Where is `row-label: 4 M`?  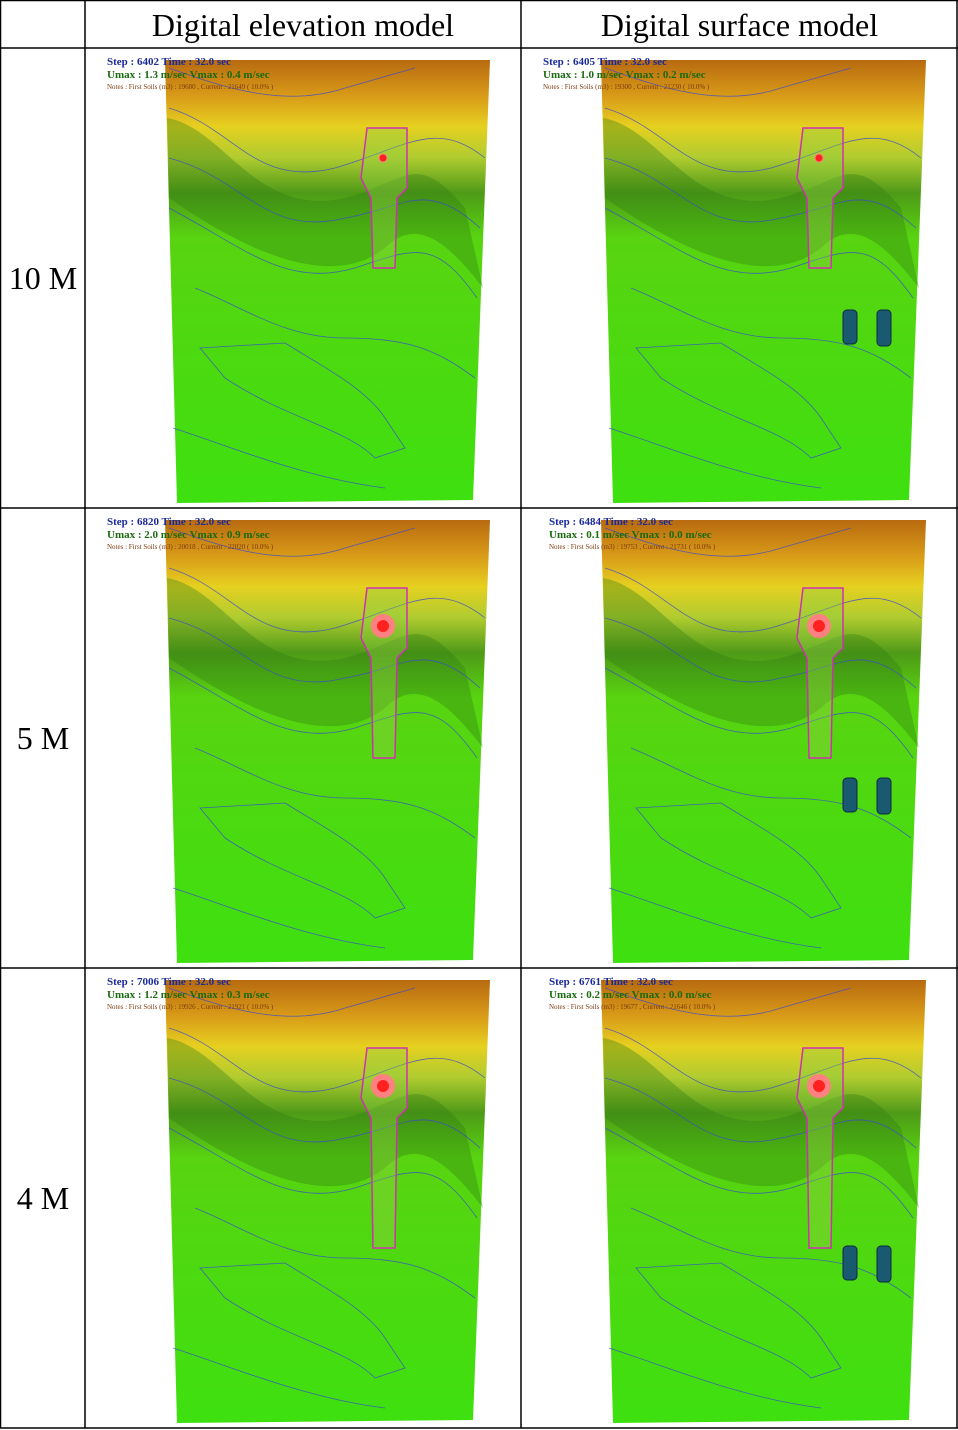 row-label: 4 M is located at coordinates (43, 1198).